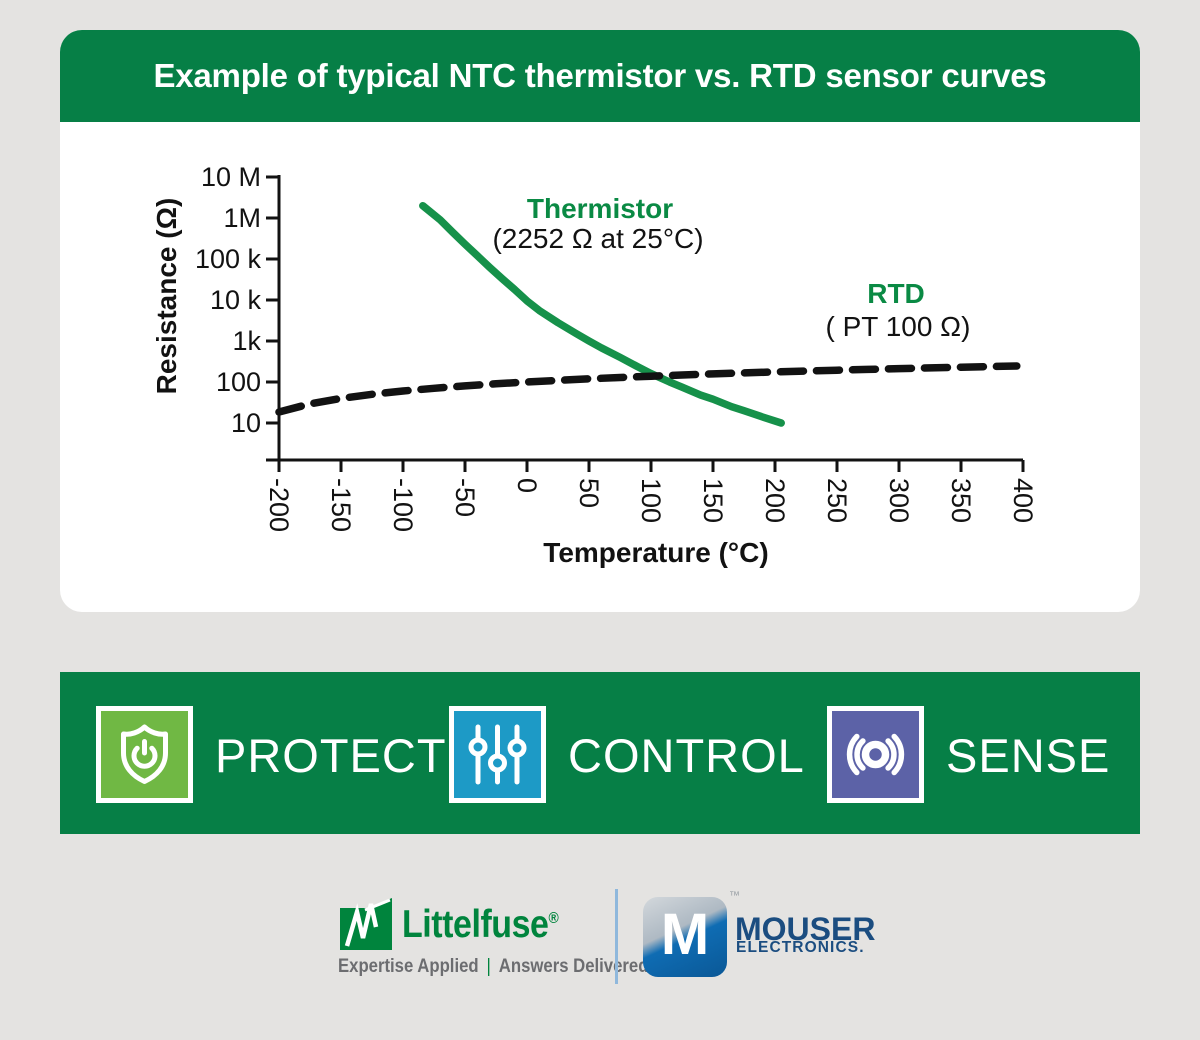 This screenshot has width=1200, height=1040. What do you see at coordinates (685, 934) in the screenshot?
I see `mouser-monogram: M` at bounding box center [685, 934].